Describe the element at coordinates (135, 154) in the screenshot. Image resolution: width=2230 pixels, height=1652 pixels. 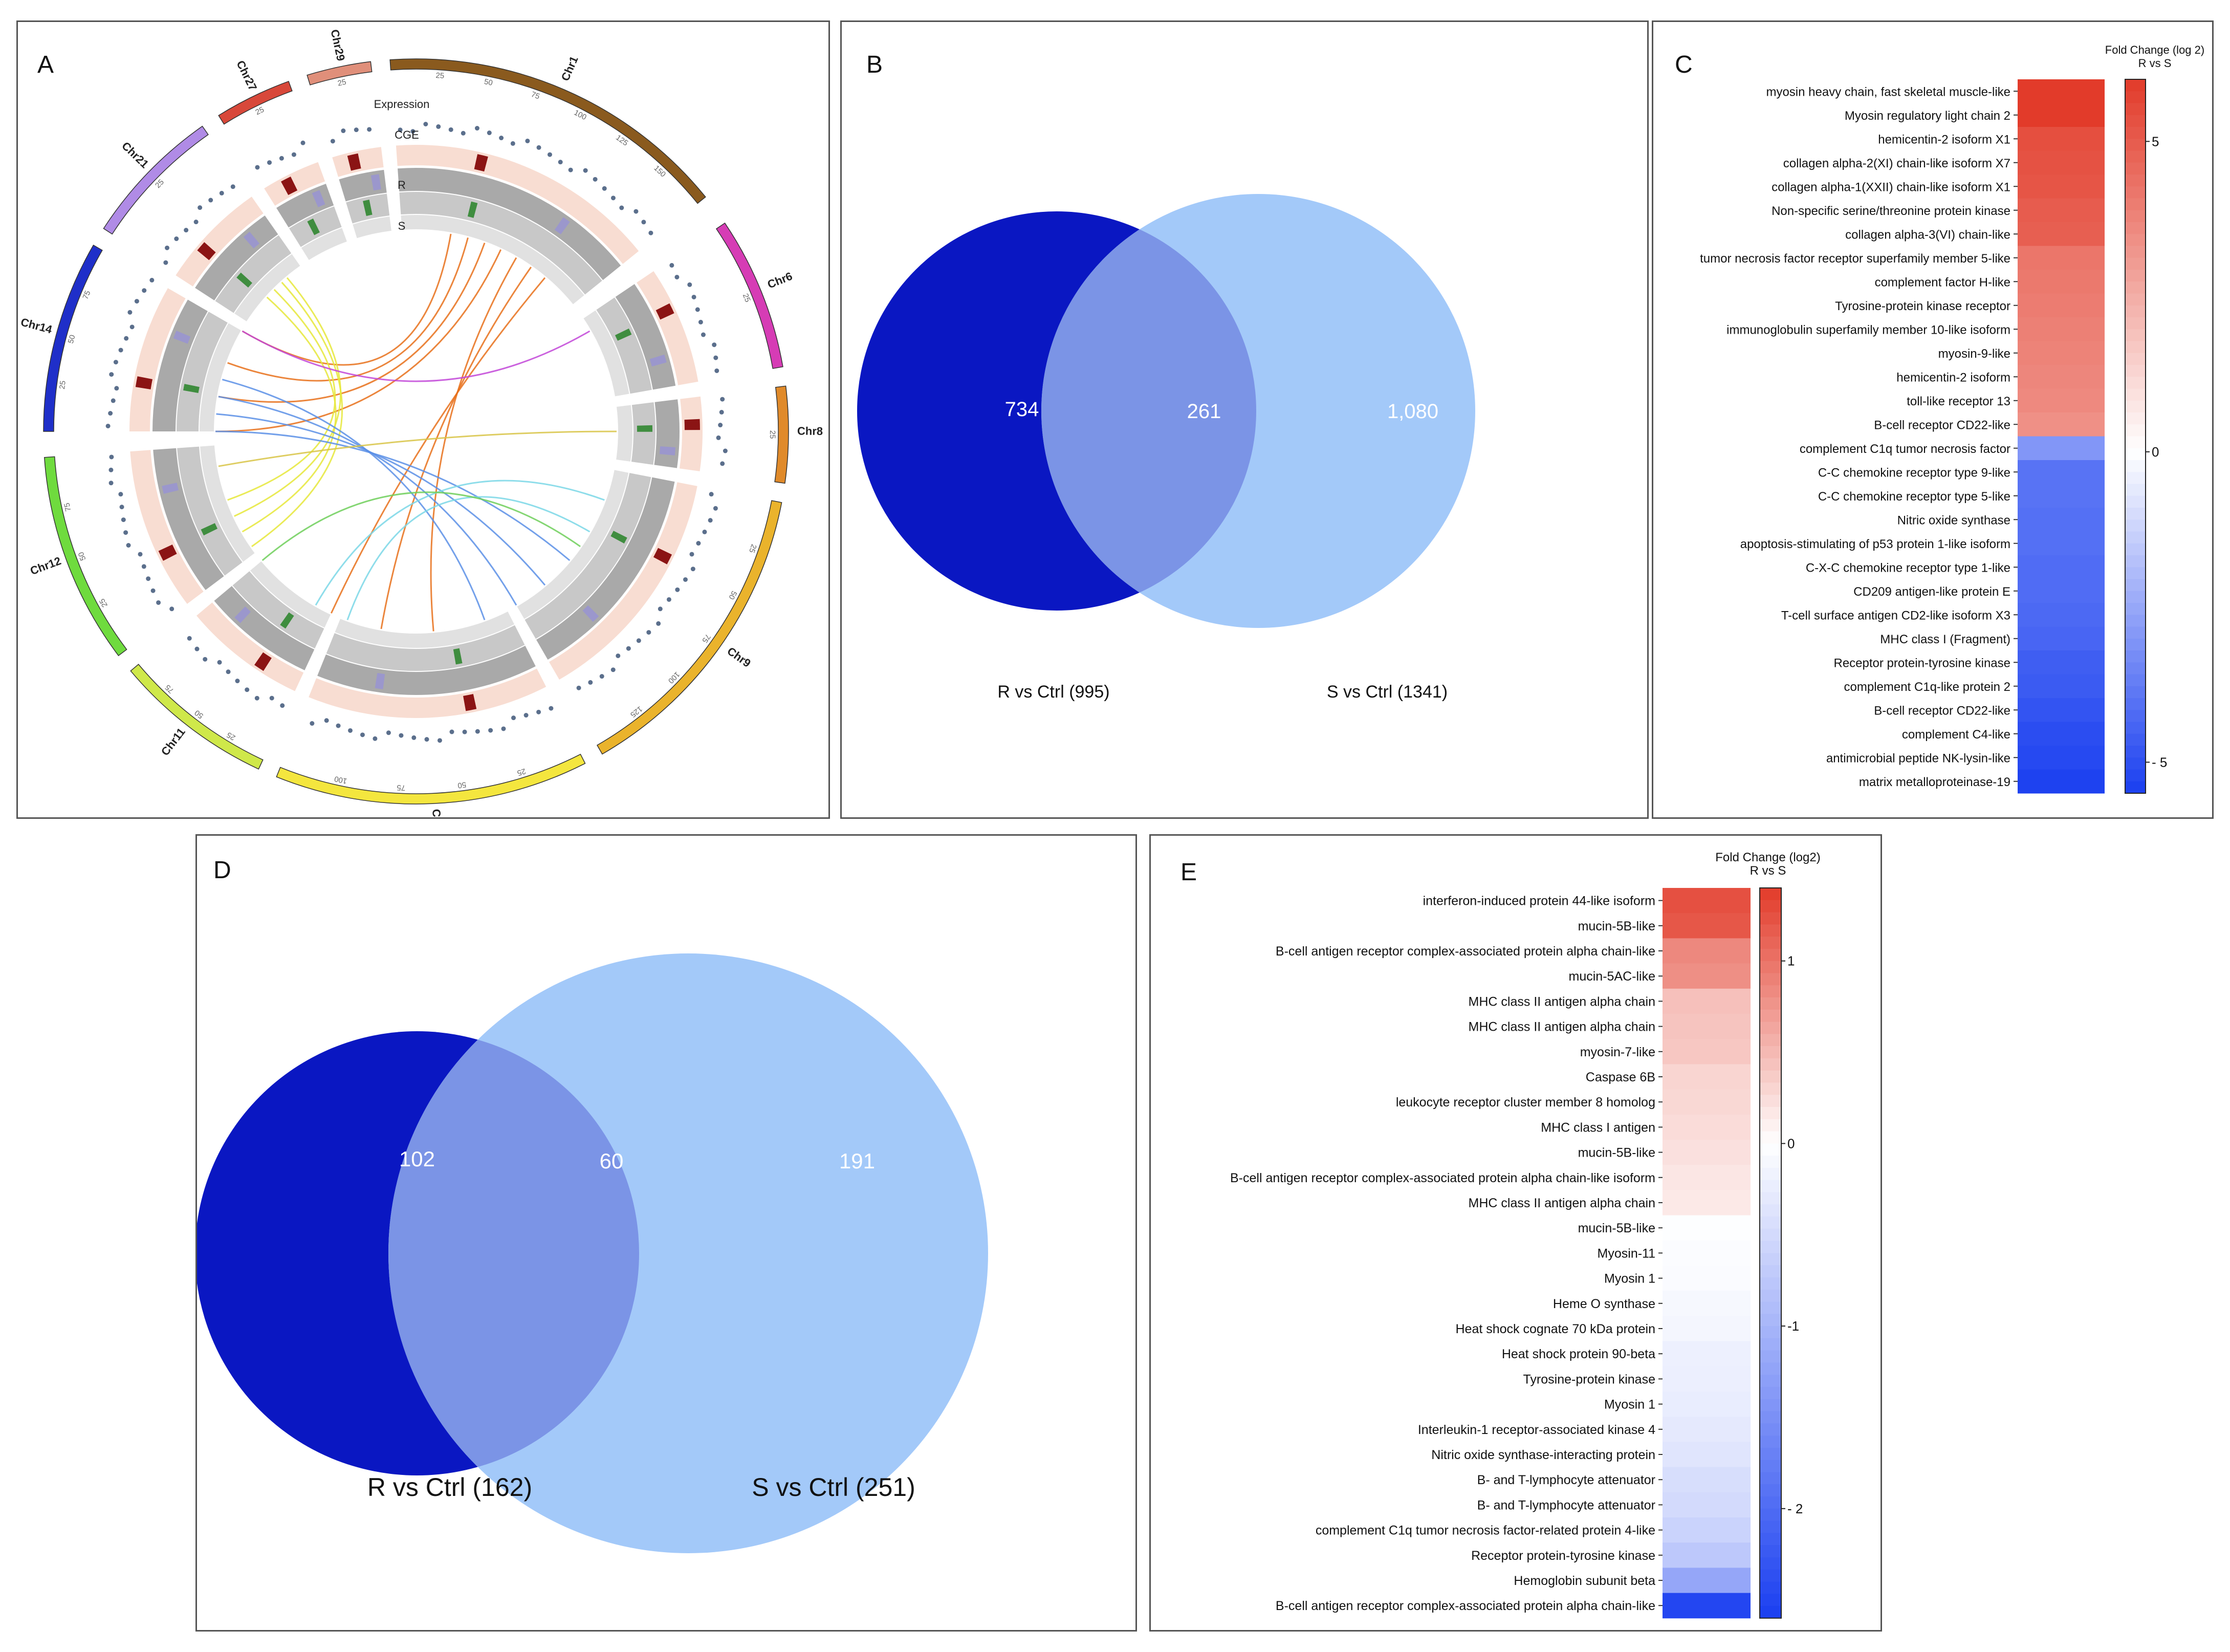
I see `chromosome-label: Chr21` at that location.